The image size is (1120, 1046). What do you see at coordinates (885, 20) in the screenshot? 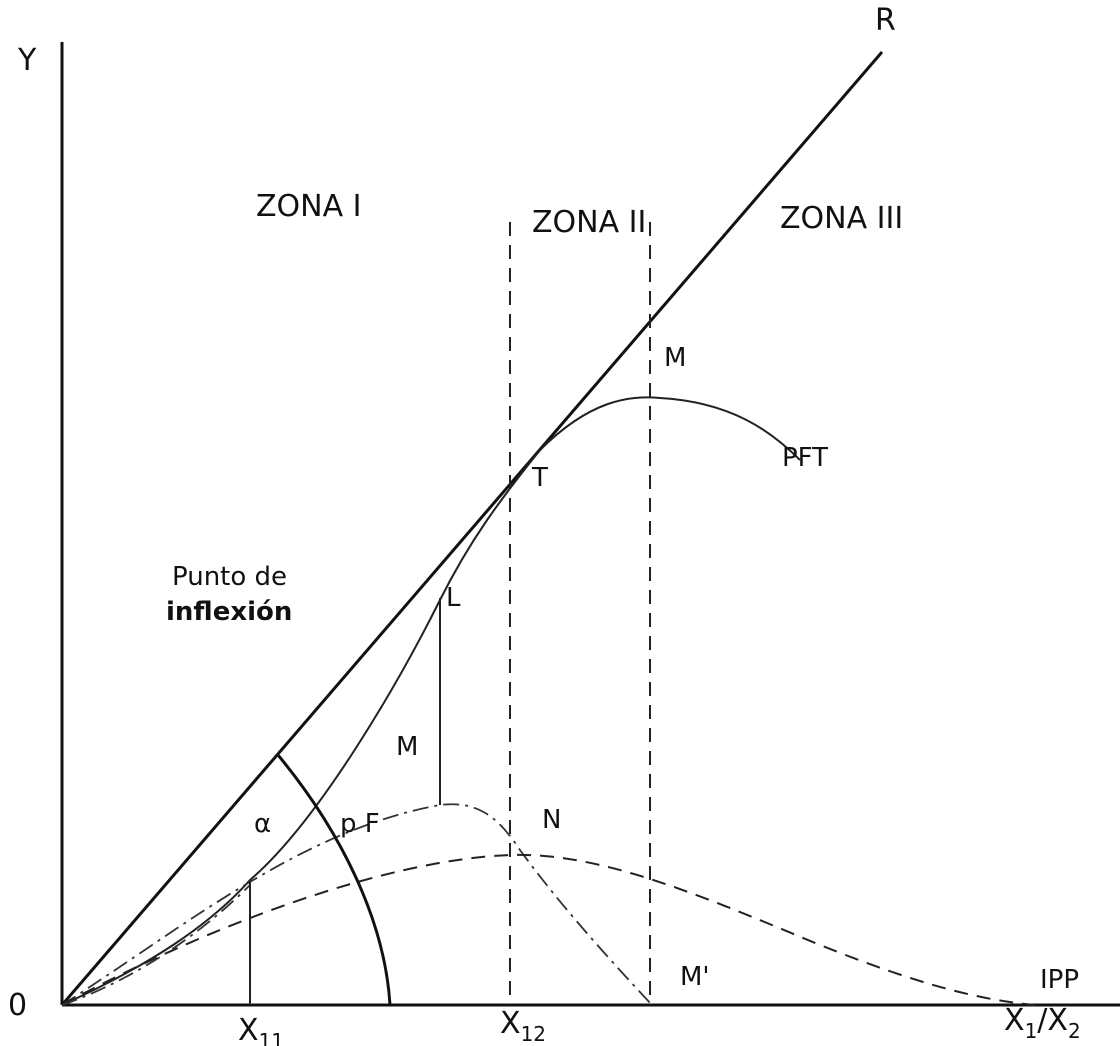
I see `point-R-label: R` at bounding box center [885, 20].